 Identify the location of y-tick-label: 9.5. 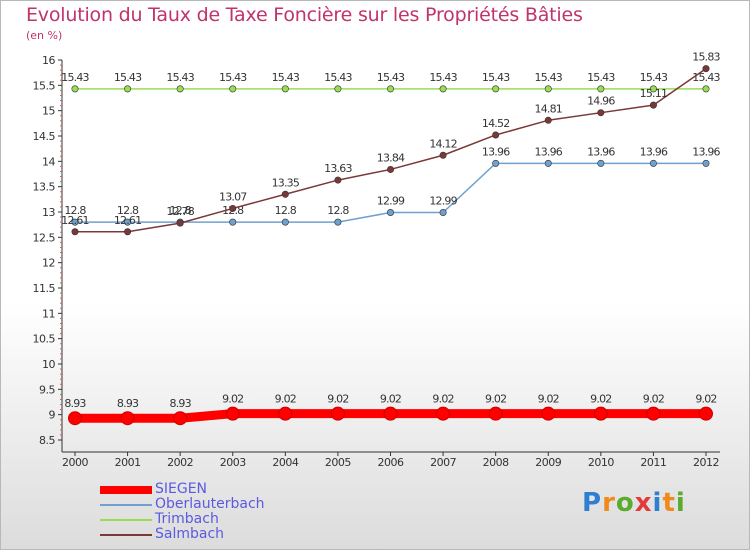
(47, 389).